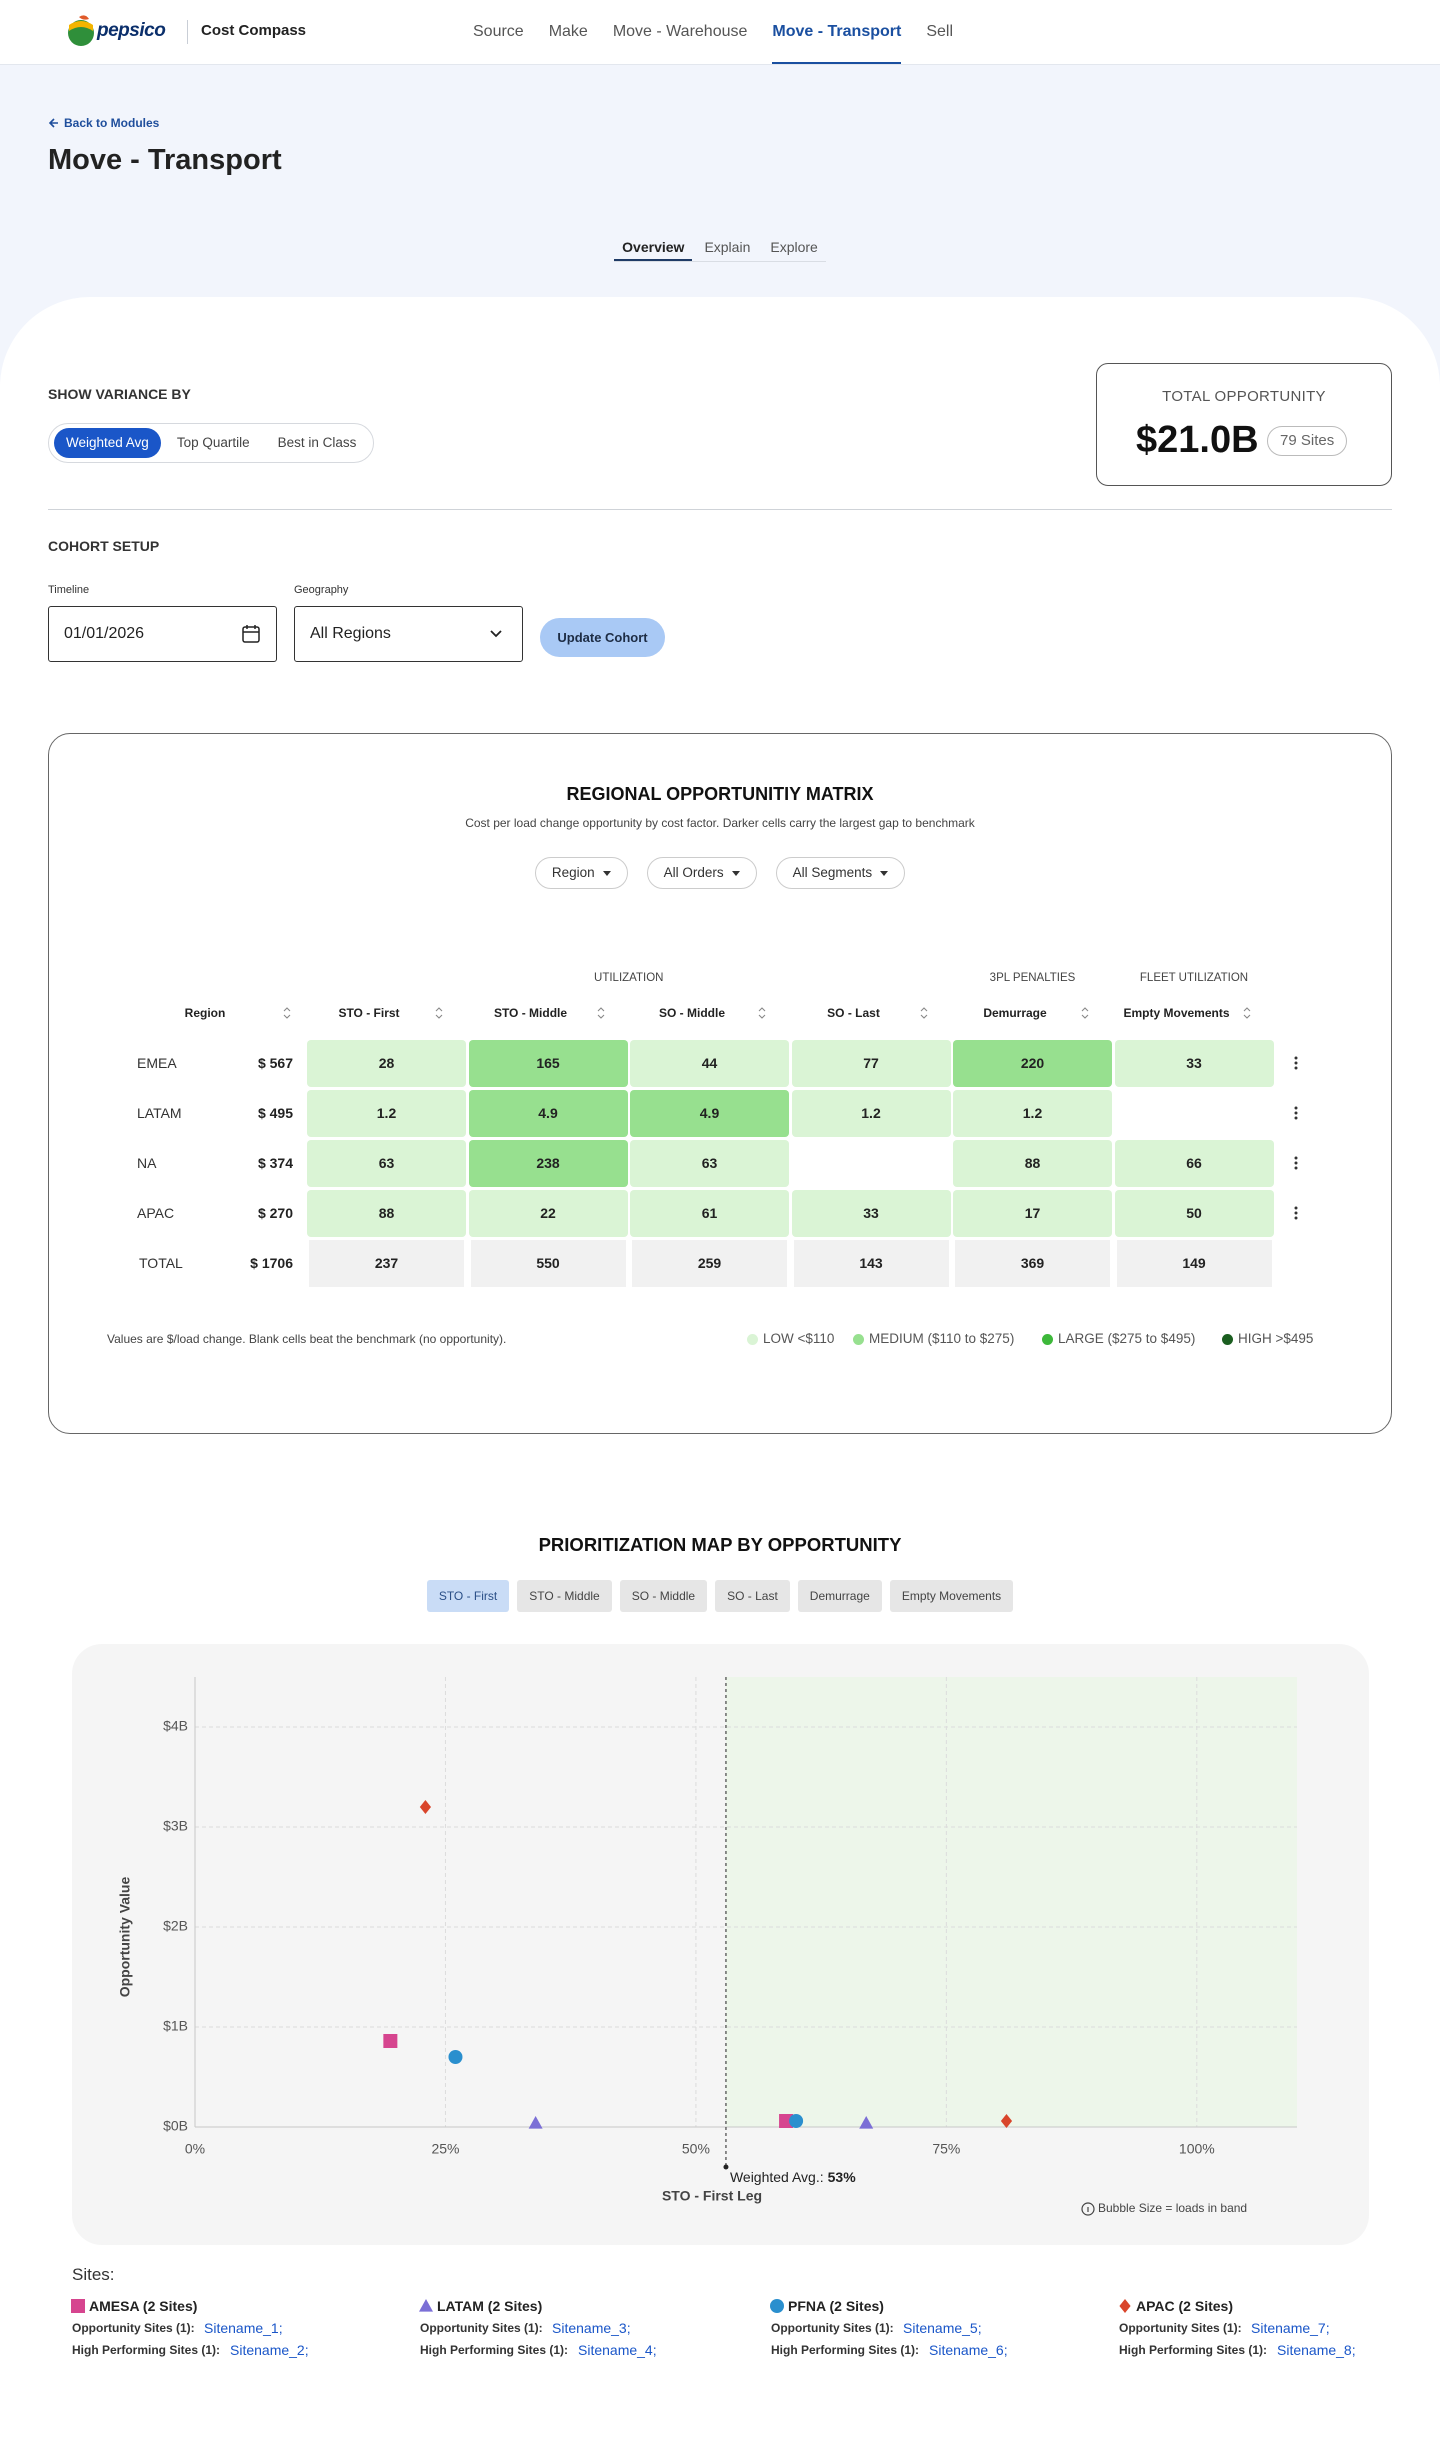 This screenshot has width=1440, height=2441. I want to click on y-tick-label: $4B, so click(175, 1726).